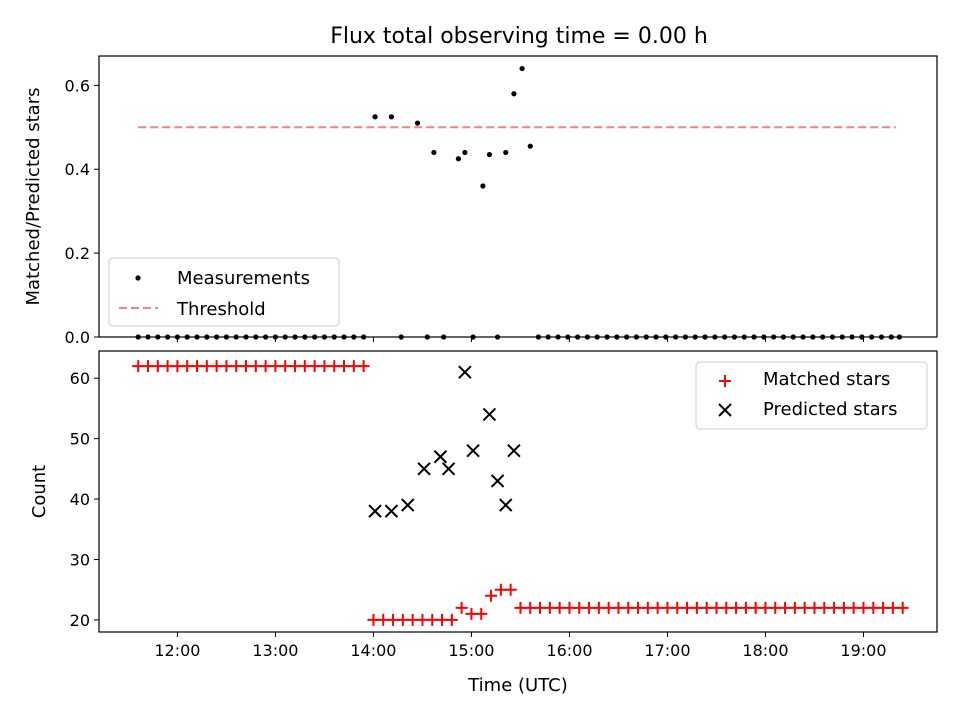 This screenshot has width=960, height=720. I want to click on bottom-x-tick-label: 14:00, so click(373, 650).